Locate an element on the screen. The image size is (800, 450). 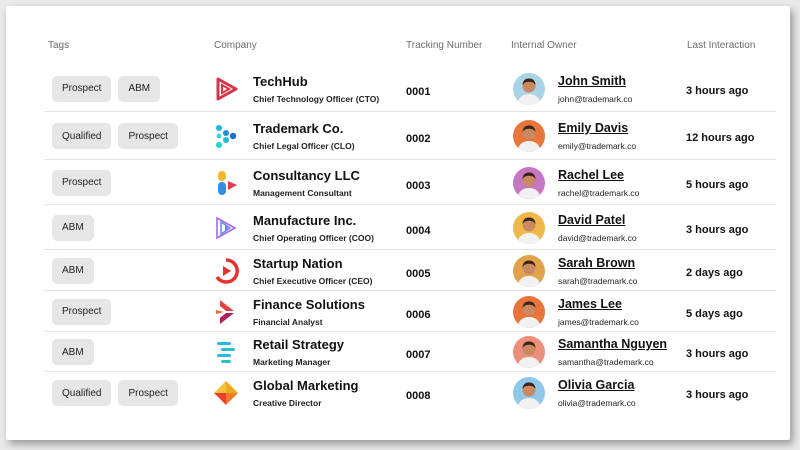
owner-email: david@trademark.co is located at coordinates (597, 237).